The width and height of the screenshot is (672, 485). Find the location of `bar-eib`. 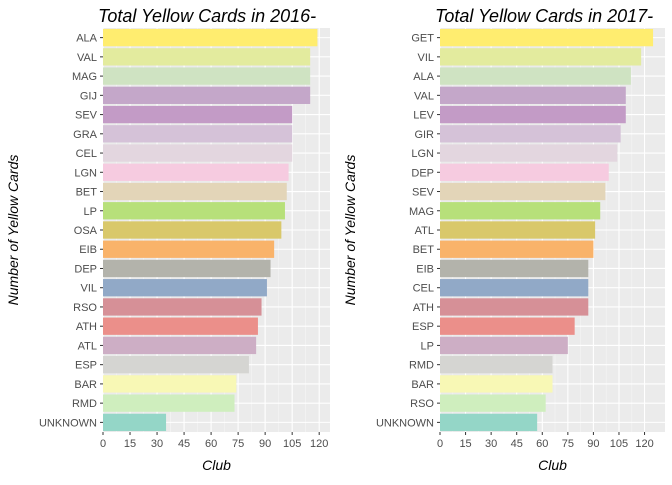

bar-eib is located at coordinates (189, 249).